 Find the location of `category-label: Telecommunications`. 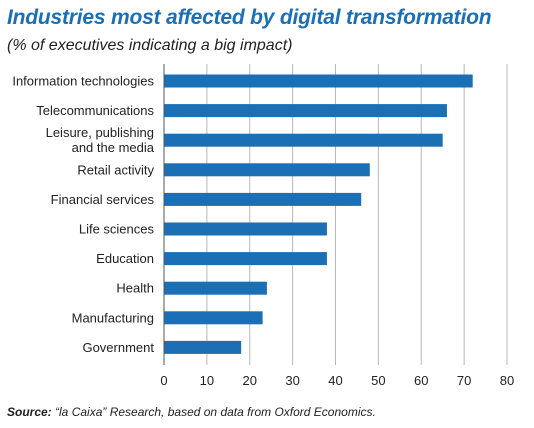

category-label: Telecommunications is located at coordinates (95, 110).